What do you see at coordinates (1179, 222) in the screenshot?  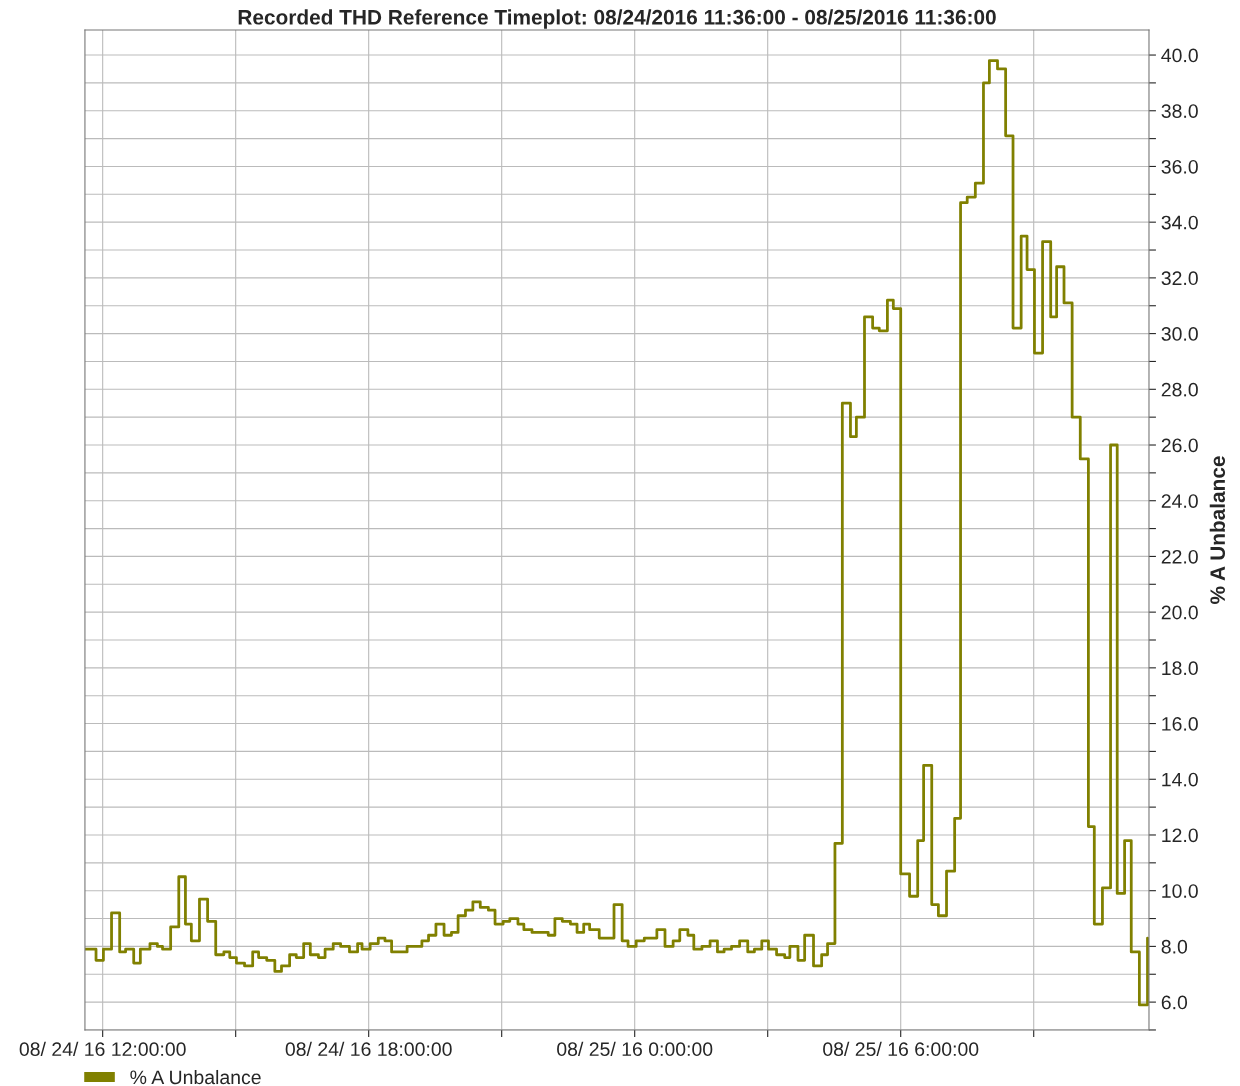 I see `y-tick-label: 34.0` at bounding box center [1179, 222].